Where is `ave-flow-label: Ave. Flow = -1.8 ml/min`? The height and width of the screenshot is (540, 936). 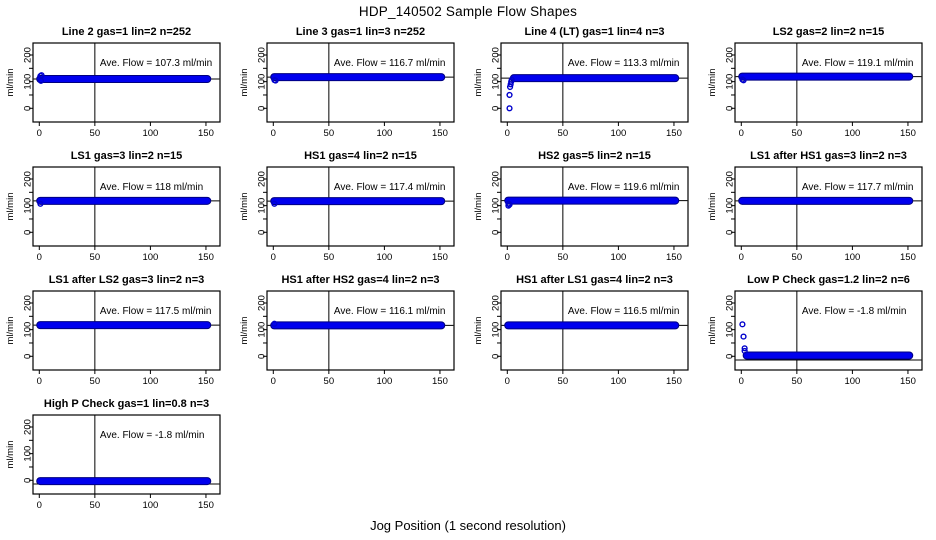 ave-flow-label: Ave. Flow = -1.8 ml/min is located at coordinates (152, 435).